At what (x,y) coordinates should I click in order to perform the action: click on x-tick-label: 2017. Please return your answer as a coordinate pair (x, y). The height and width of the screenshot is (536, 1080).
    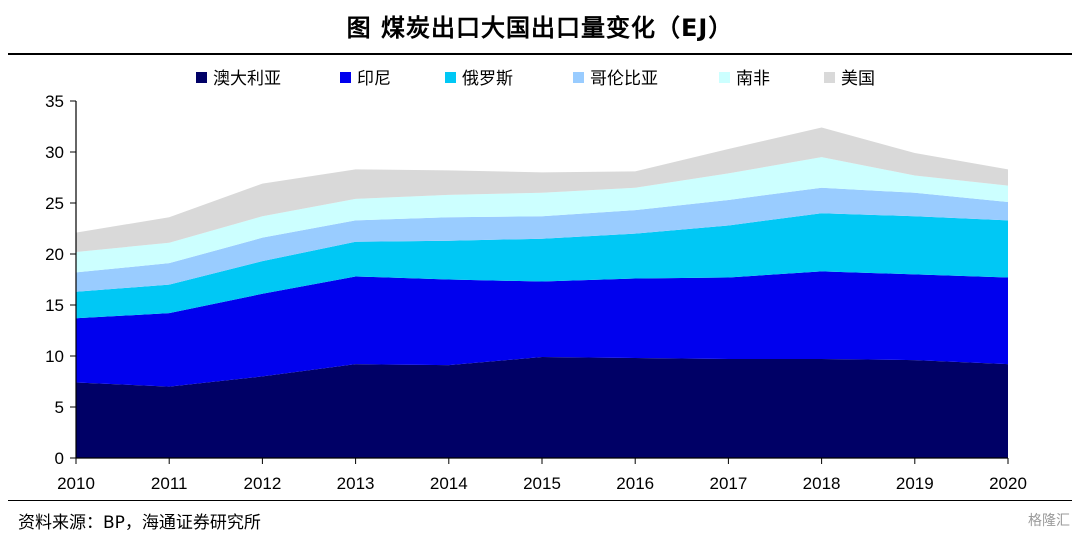
    Looking at the image, I should click on (728, 483).